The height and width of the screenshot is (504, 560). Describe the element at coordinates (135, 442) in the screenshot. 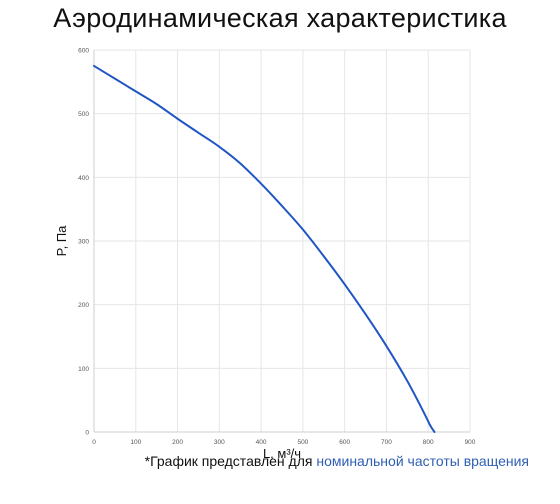

I see `x-tick-label: 100` at that location.